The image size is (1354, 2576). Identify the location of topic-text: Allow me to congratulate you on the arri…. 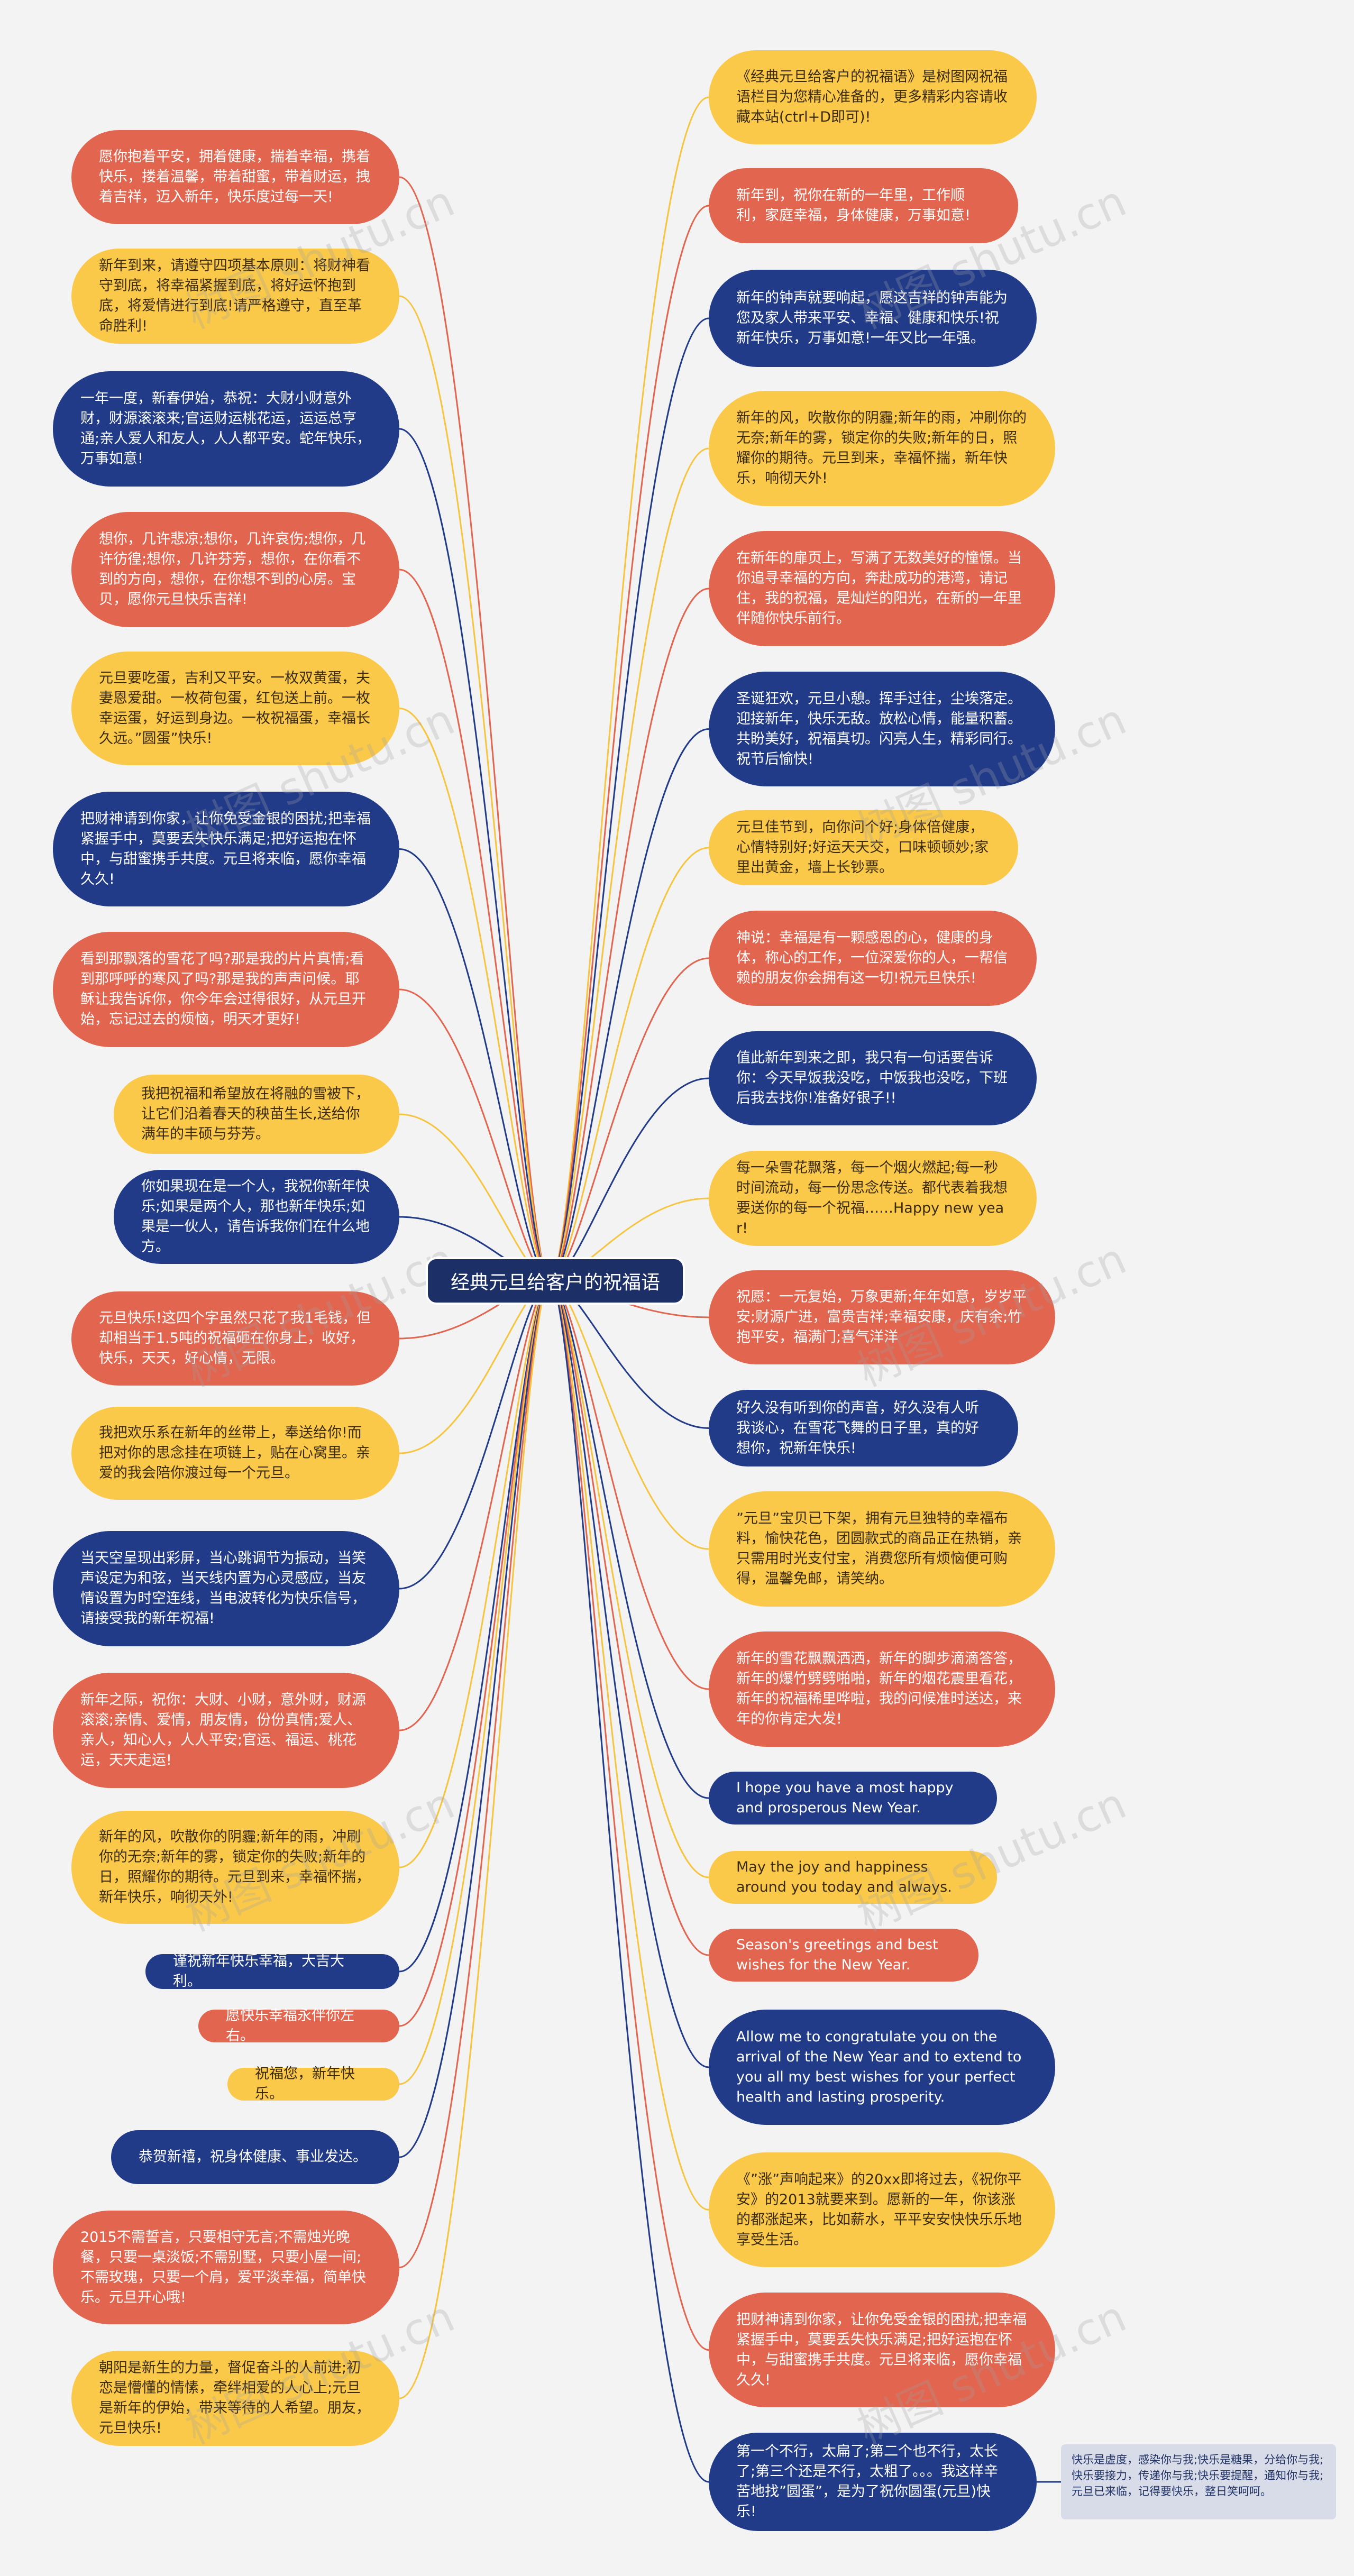
(879, 2067).